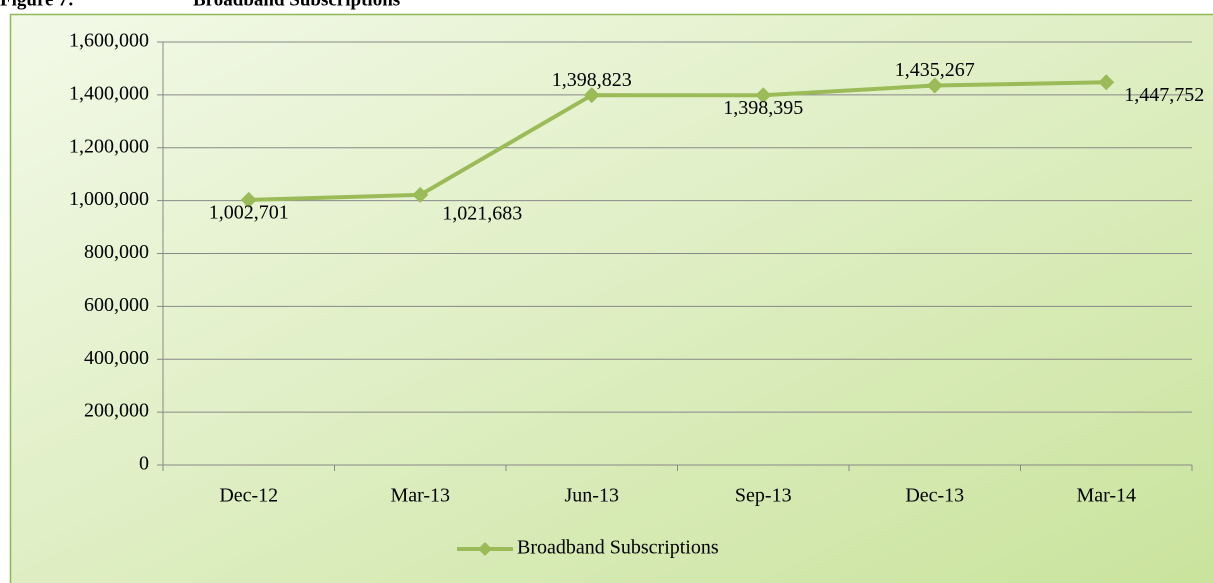 This screenshot has width=1213, height=583. What do you see at coordinates (618, 548) in the screenshot?
I see `legend-label: Broadband Subscriptions` at bounding box center [618, 548].